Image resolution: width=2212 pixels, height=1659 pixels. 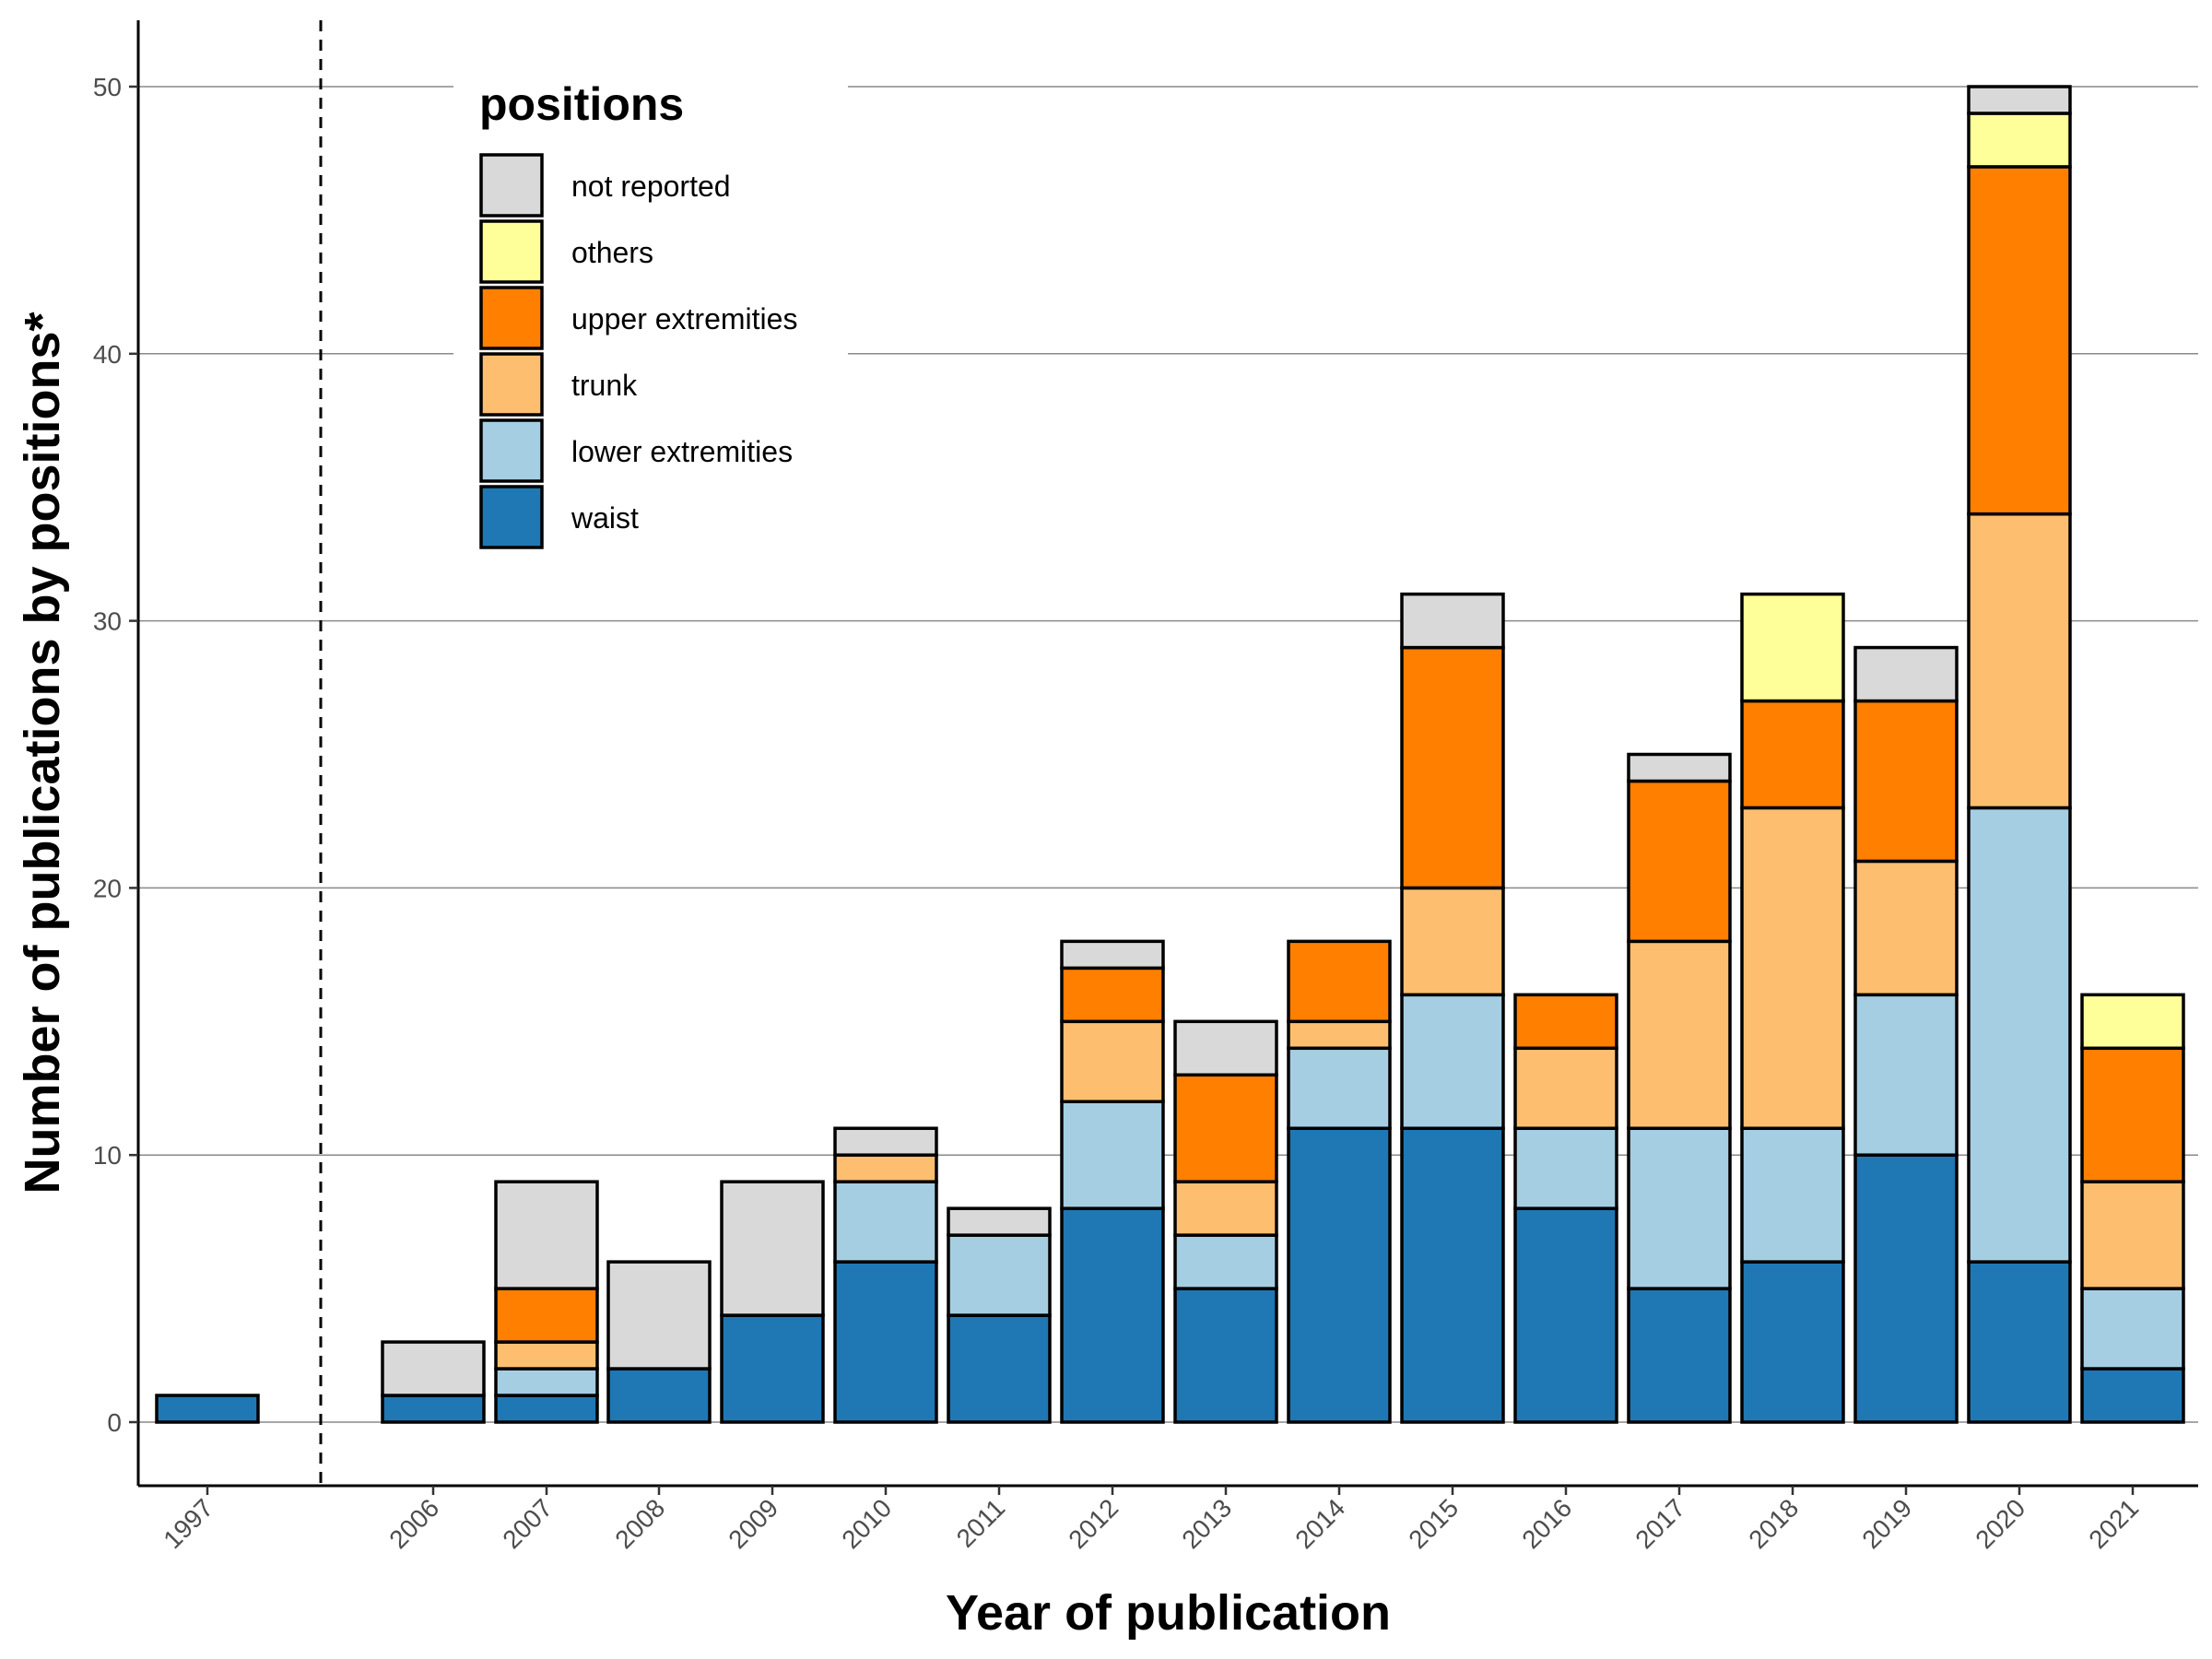 I want to click on y-tick-label-10: 10, so click(x=107, y=1155).